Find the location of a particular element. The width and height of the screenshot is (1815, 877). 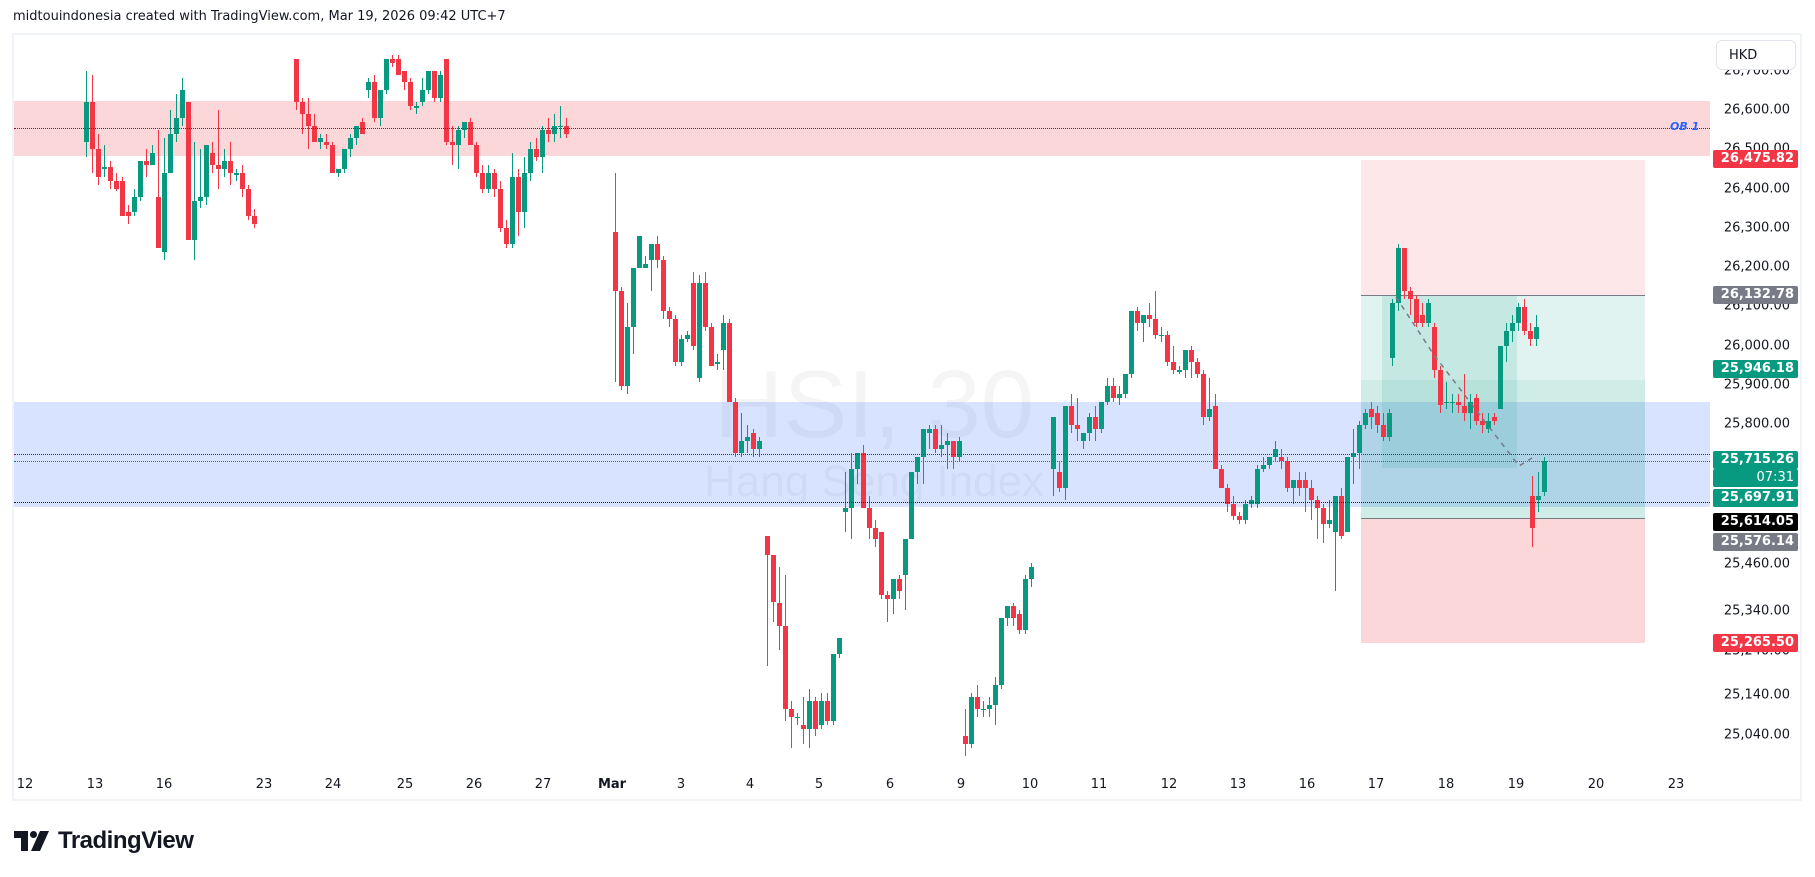

position-upper-zone is located at coordinates (1503, 227).